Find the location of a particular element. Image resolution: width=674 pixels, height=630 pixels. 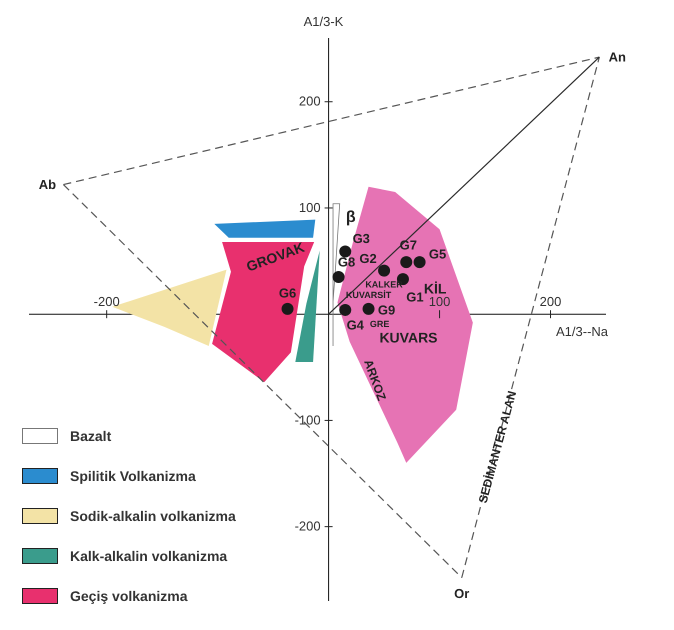

annotation: G2 is located at coordinates (368, 258).